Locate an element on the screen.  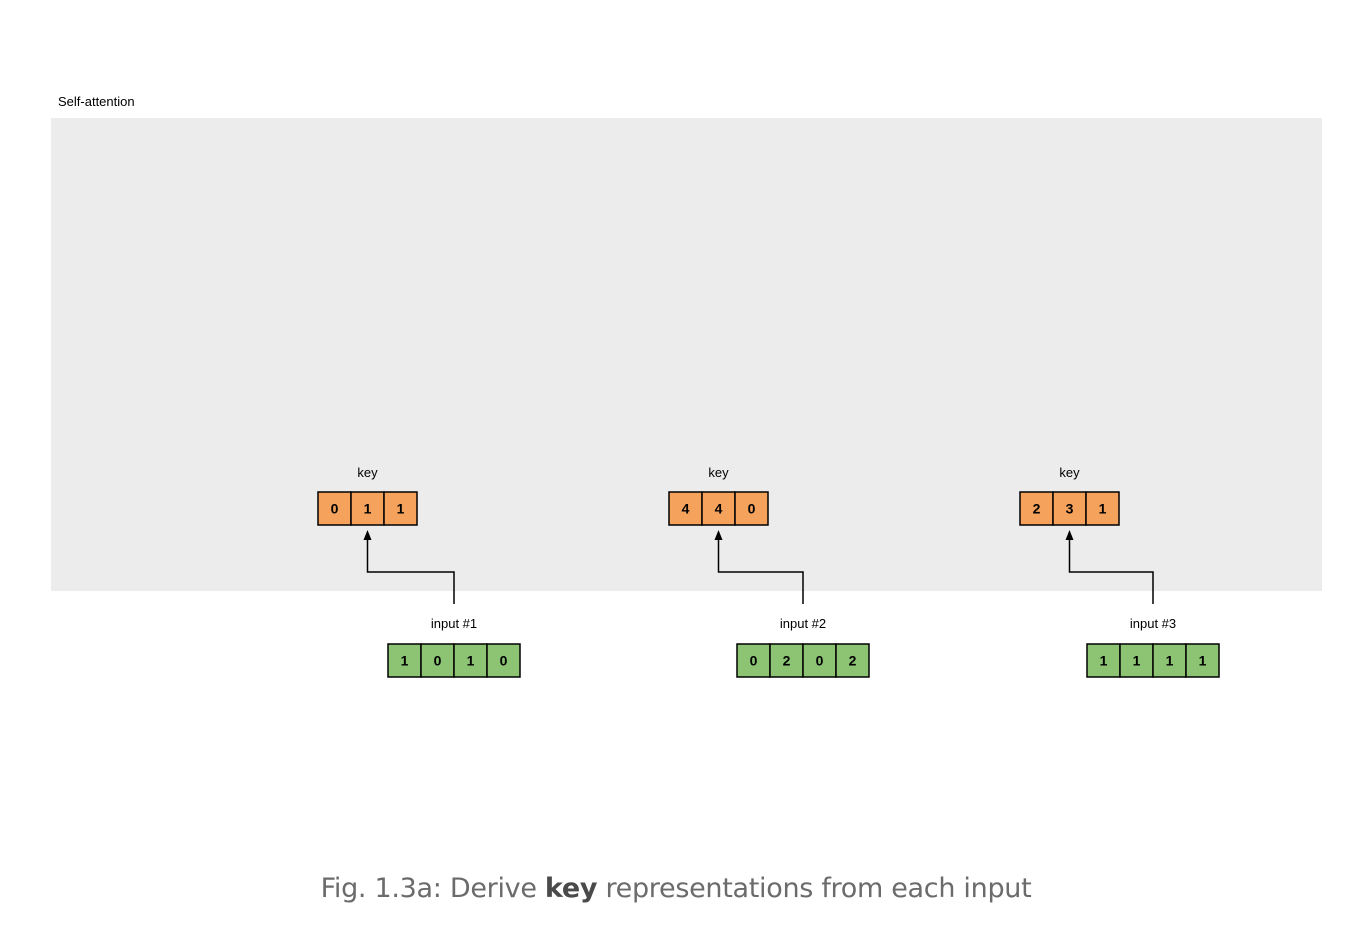
column-1: key 0 1 1 input #1 1 0 1 0 is located at coordinates (419, 571).